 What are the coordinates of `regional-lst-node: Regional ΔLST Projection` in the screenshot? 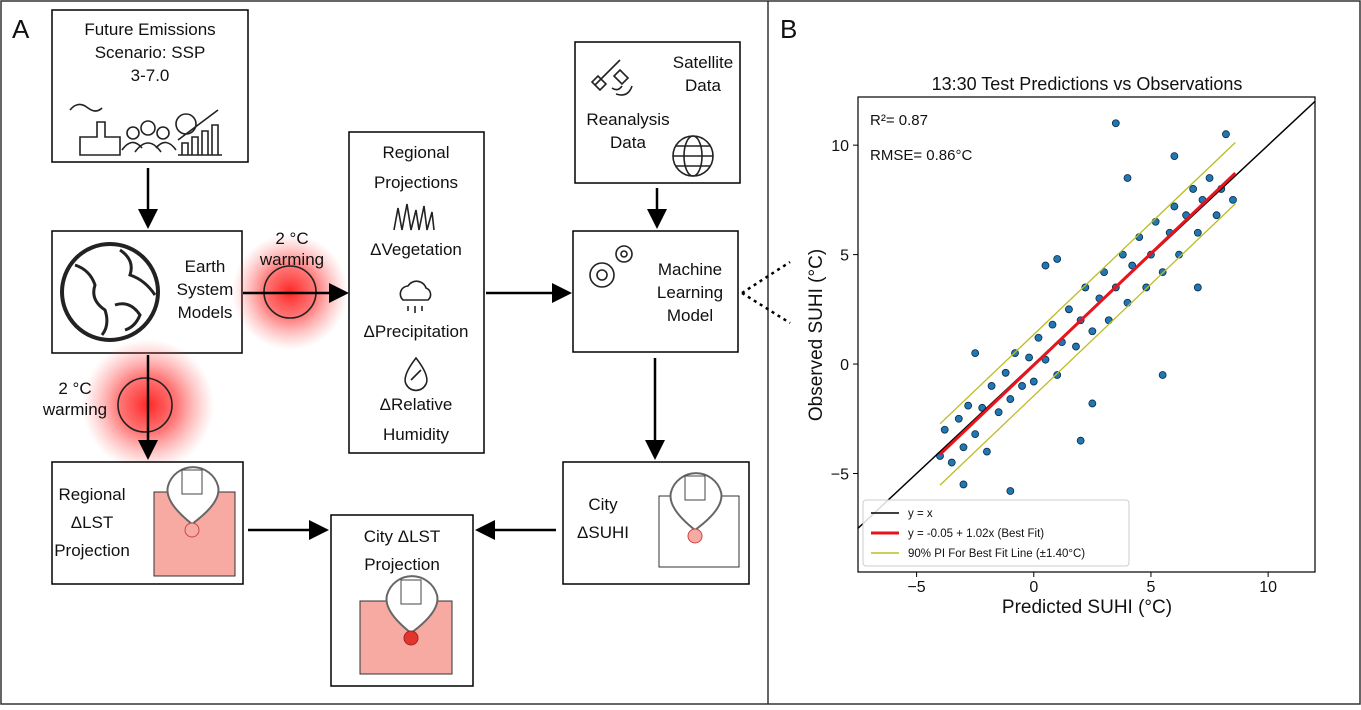 It's located at (147, 523).